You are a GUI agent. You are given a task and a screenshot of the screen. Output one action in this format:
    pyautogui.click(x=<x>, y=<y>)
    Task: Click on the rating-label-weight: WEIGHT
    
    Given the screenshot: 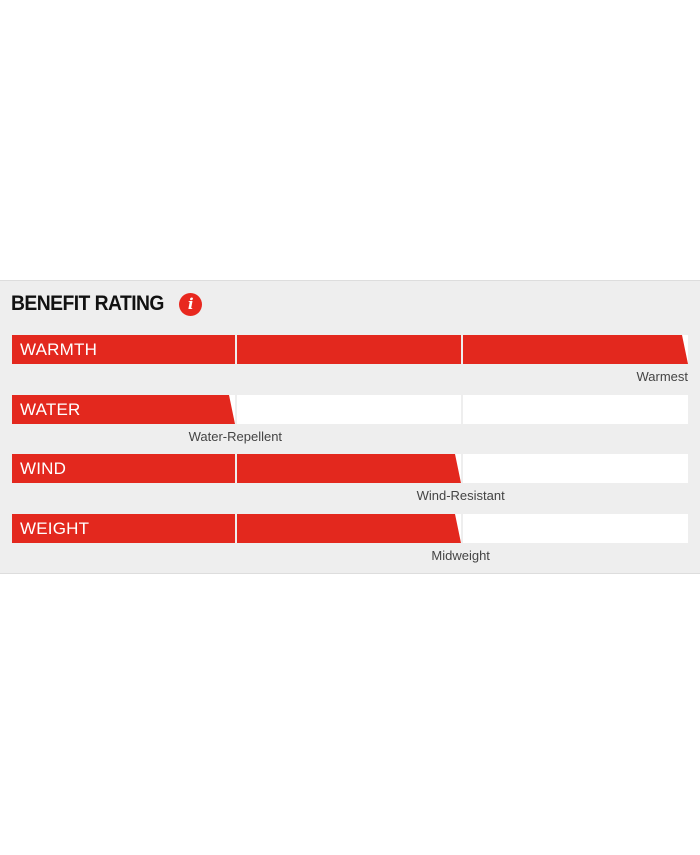 What is the action you would take?
    pyautogui.click(x=54, y=528)
    